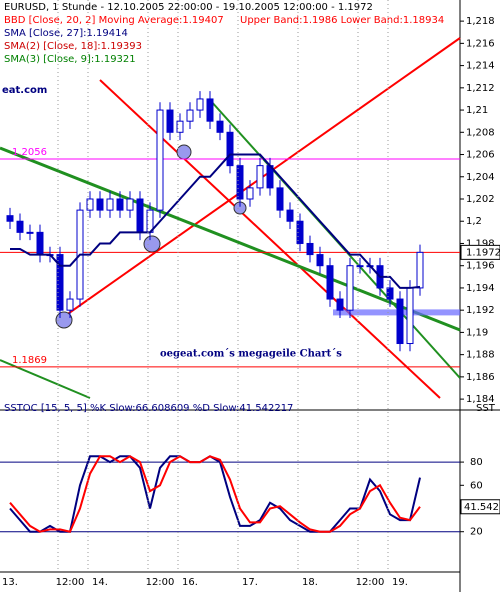 Image resolution: width=500 pixels, height=592 pixels. Describe the element at coordinates (480, 288) in the screenshot. I see `y-tick-label: 1,194` at that location.